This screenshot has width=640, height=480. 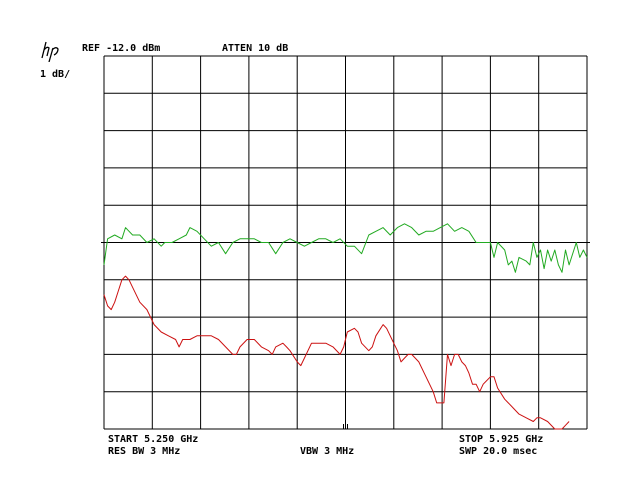 What do you see at coordinates (345, 426) in the screenshot?
I see `center-tick` at bounding box center [345, 426].